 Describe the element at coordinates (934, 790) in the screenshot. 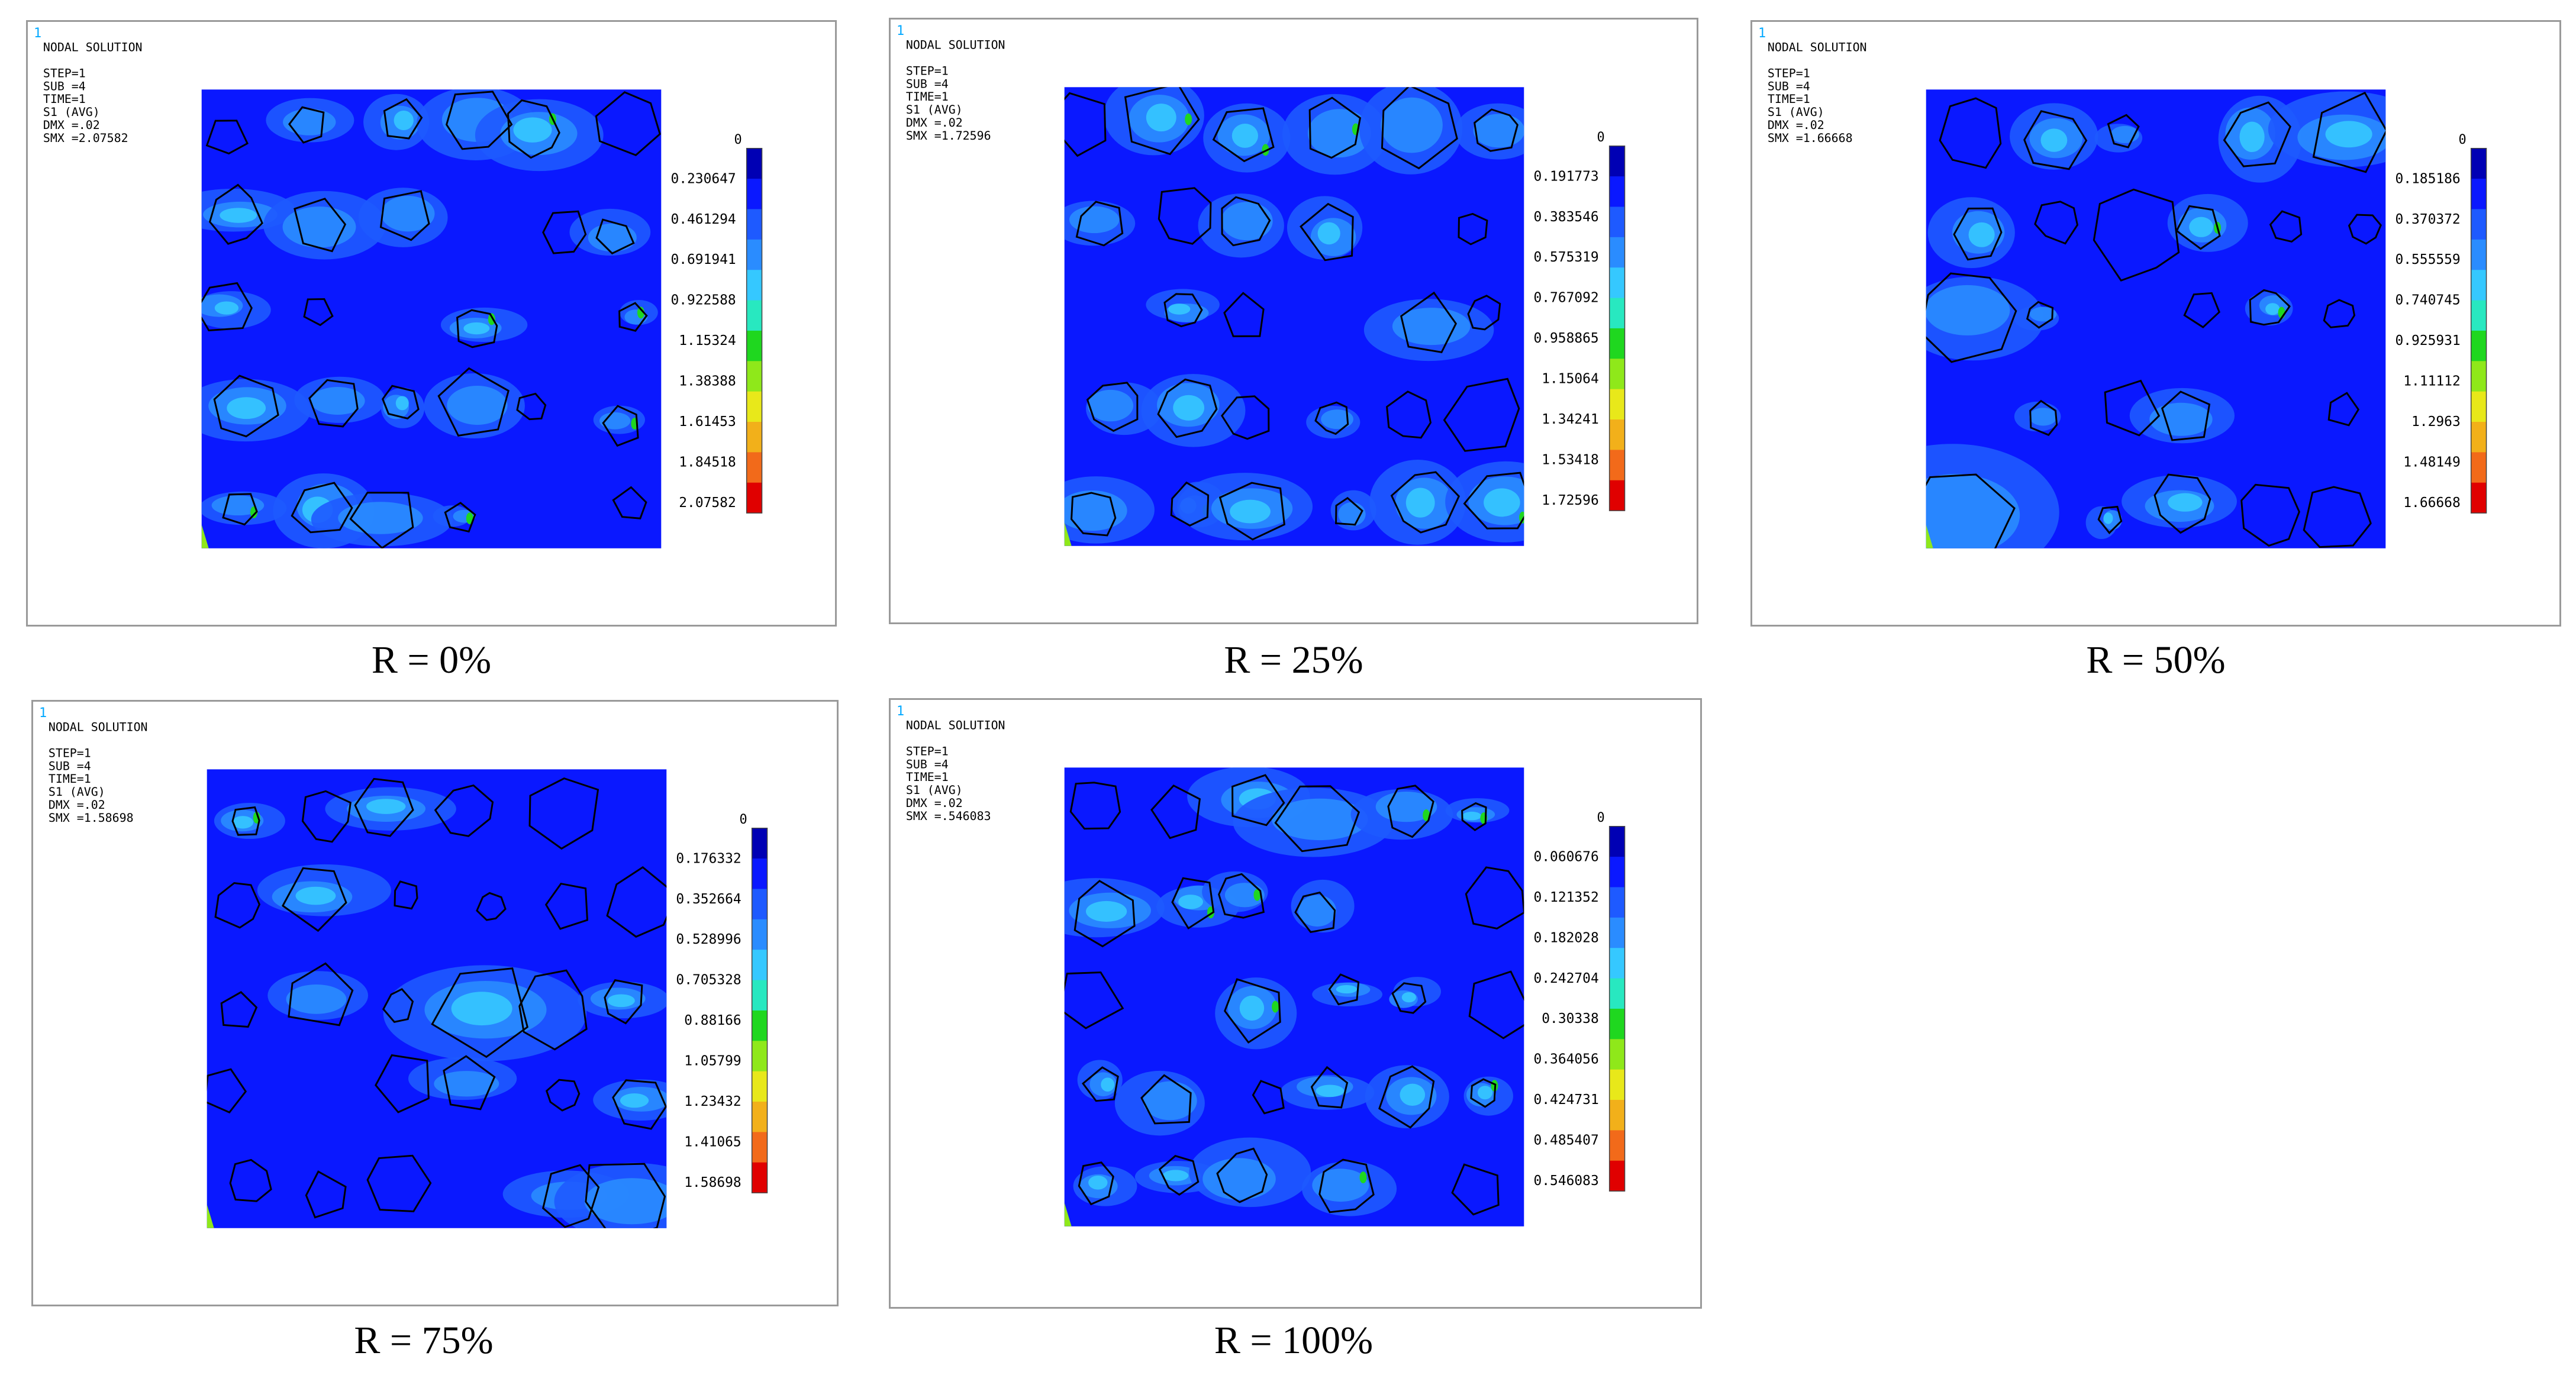

I see `header-line: S1 (AVG)` at that location.